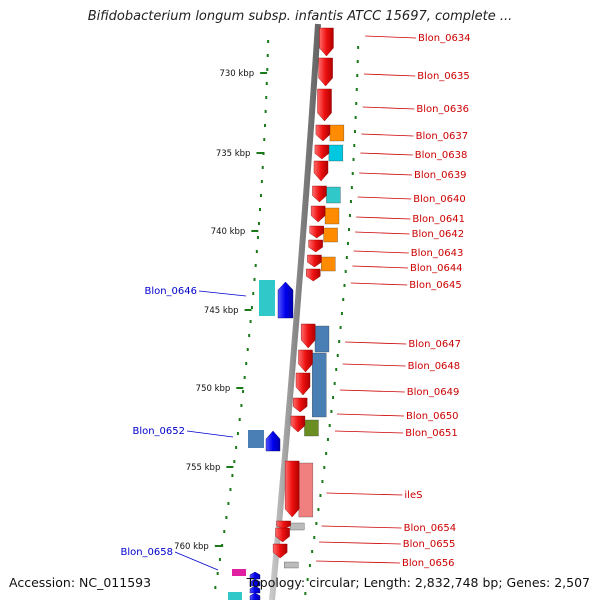 The width and height of the screenshot is (600, 600). I want to click on gene-label-blon_0634: Blon_0634, so click(444, 38).